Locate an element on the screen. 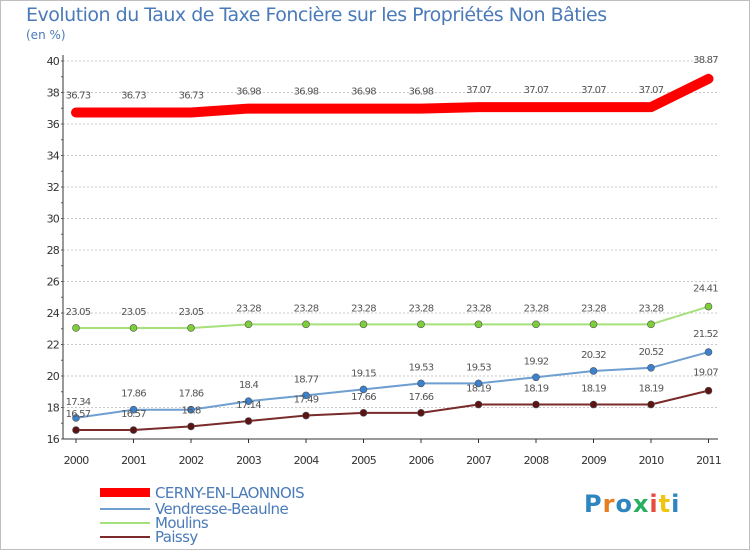 Image resolution: width=750 pixels, height=550 pixels. y-tick-label: 22 is located at coordinates (53, 345).